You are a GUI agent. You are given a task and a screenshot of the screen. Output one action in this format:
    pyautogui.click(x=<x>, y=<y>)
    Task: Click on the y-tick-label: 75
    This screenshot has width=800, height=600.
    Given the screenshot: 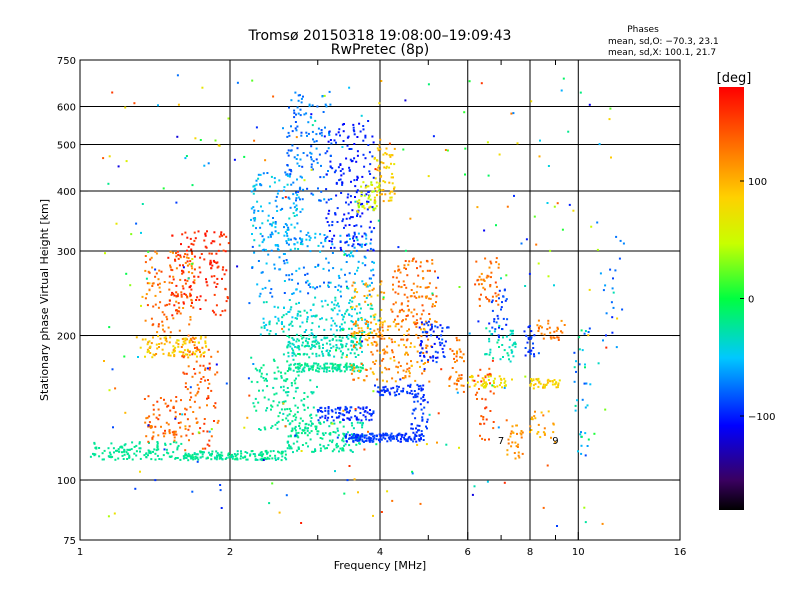 What is the action you would take?
    pyautogui.click(x=69, y=541)
    